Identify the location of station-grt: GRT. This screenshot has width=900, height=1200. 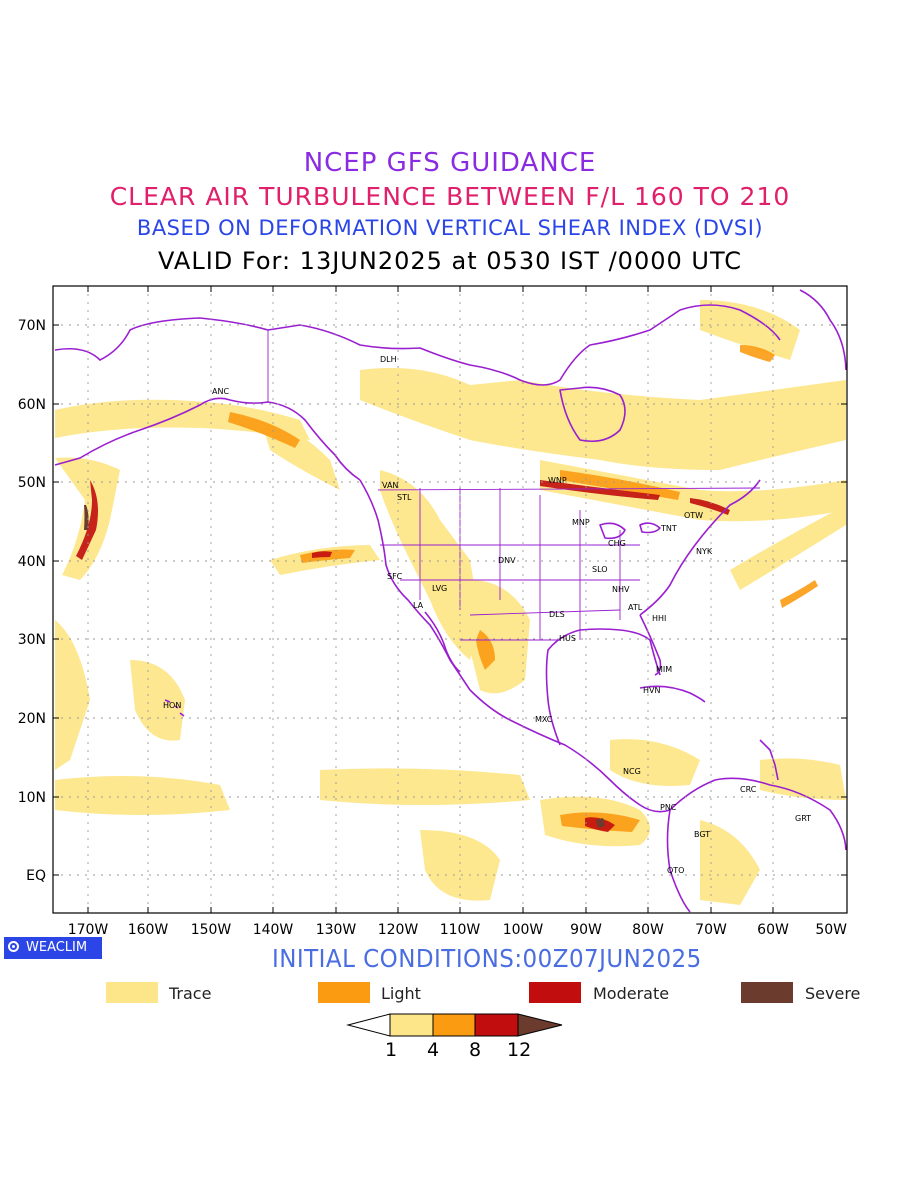
(803, 818).